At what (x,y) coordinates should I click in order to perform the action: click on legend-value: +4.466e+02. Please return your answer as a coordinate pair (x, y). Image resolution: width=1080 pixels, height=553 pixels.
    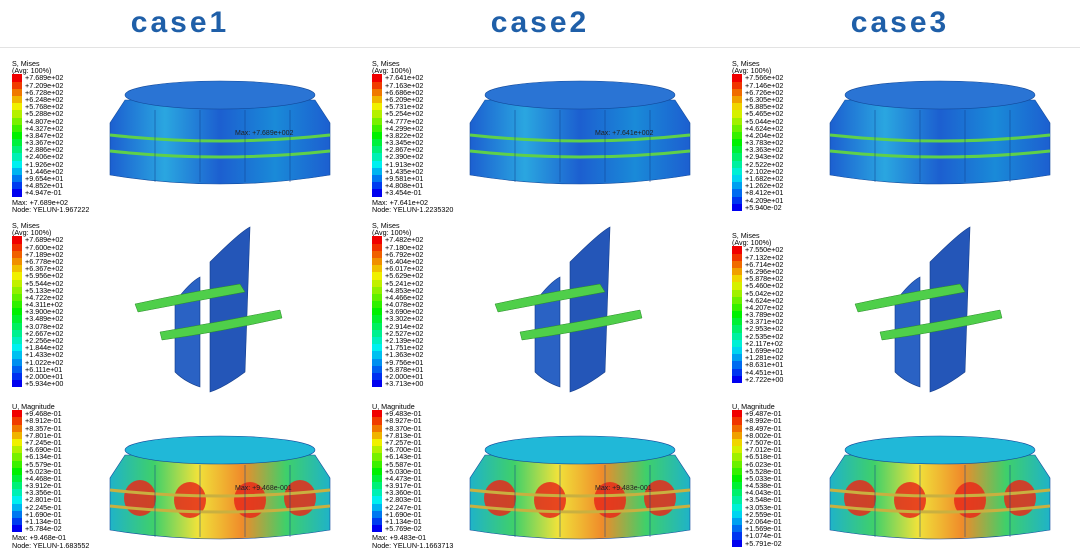
    Looking at the image, I should click on (404, 297).